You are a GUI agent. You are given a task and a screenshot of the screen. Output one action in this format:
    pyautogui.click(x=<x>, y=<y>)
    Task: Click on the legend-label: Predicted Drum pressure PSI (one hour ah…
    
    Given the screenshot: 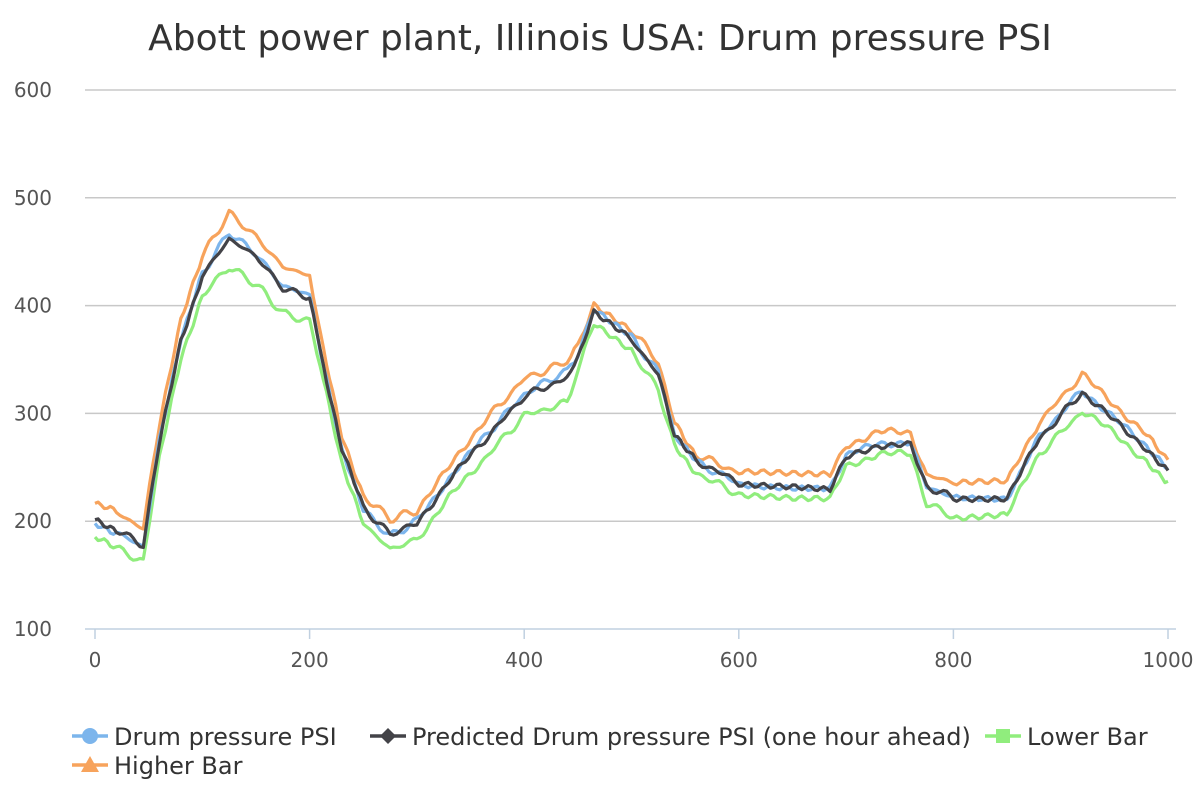 What is the action you would take?
    pyautogui.click(x=691, y=737)
    